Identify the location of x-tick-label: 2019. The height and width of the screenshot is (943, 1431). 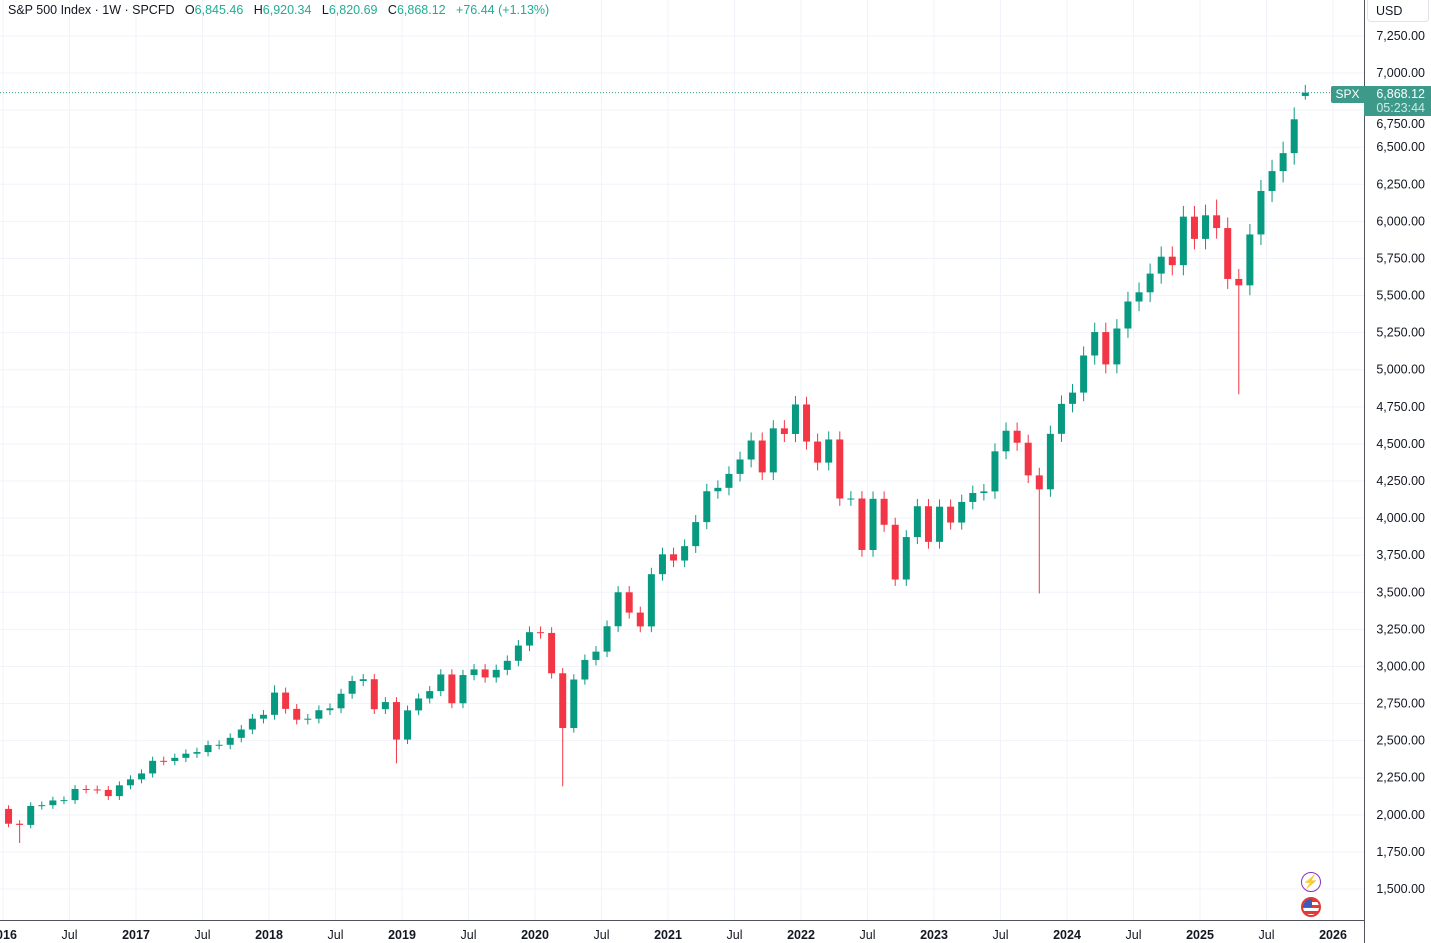
(402, 935).